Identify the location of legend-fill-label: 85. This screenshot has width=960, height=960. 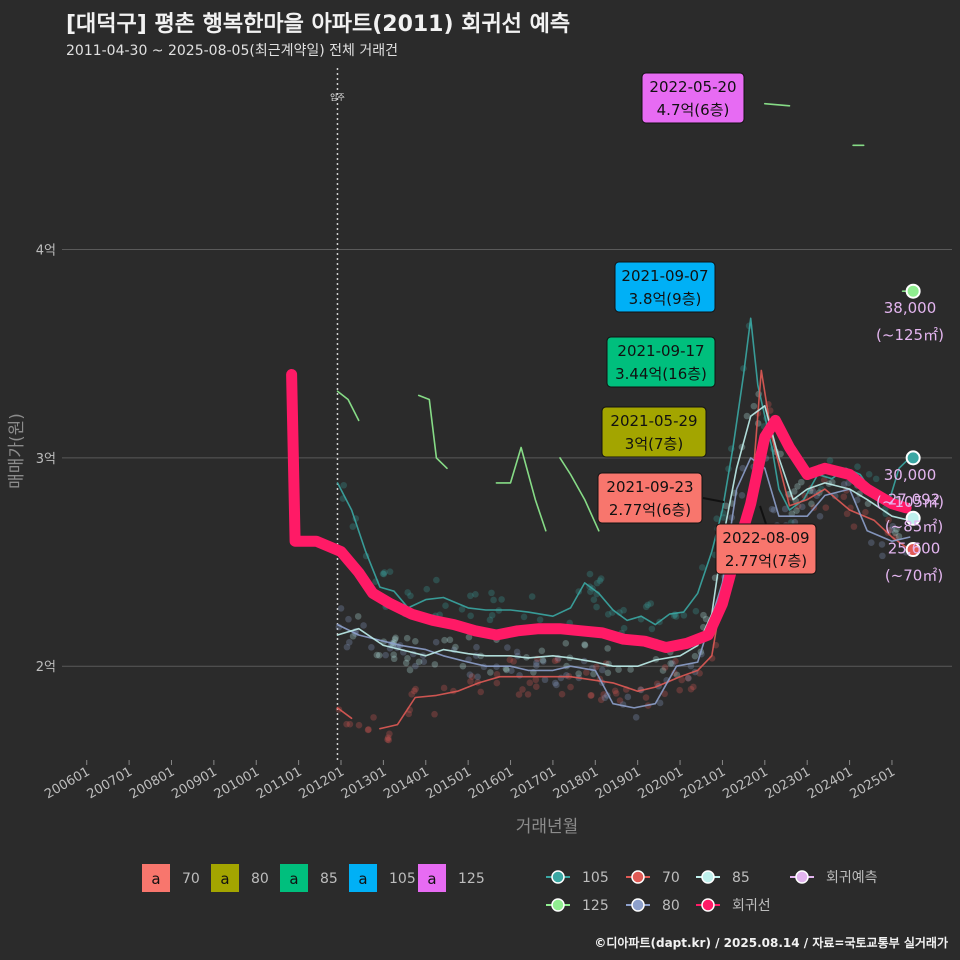
(329, 879).